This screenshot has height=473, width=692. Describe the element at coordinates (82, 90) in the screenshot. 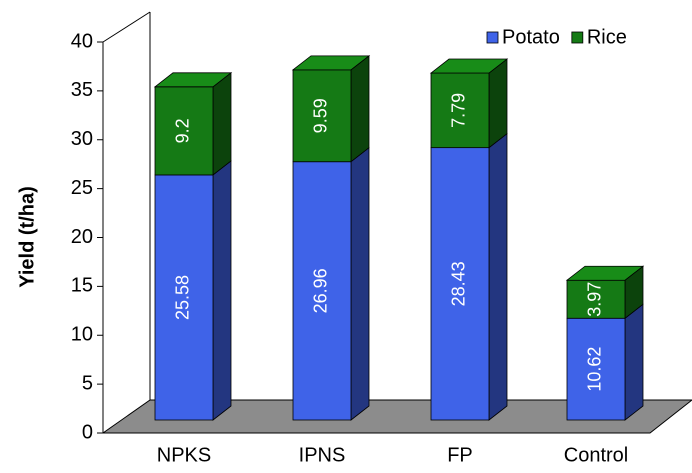

I see `y-tick-label: 35` at that location.